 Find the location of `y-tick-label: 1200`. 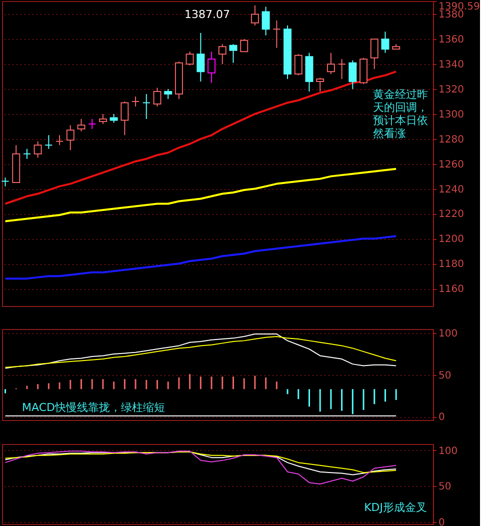

y-tick-label: 1200 is located at coordinates (451, 240).